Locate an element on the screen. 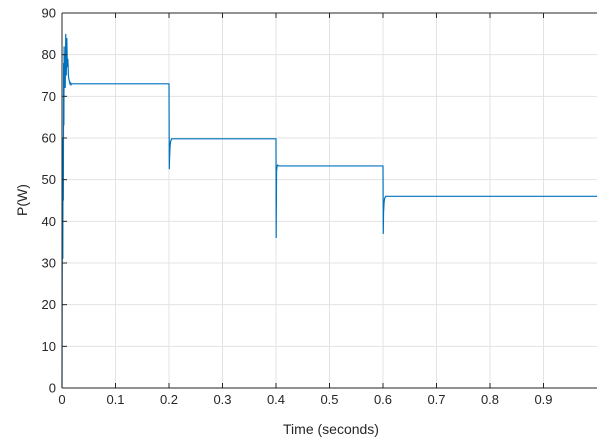  y-tick-label: 0 is located at coordinates (52, 388).